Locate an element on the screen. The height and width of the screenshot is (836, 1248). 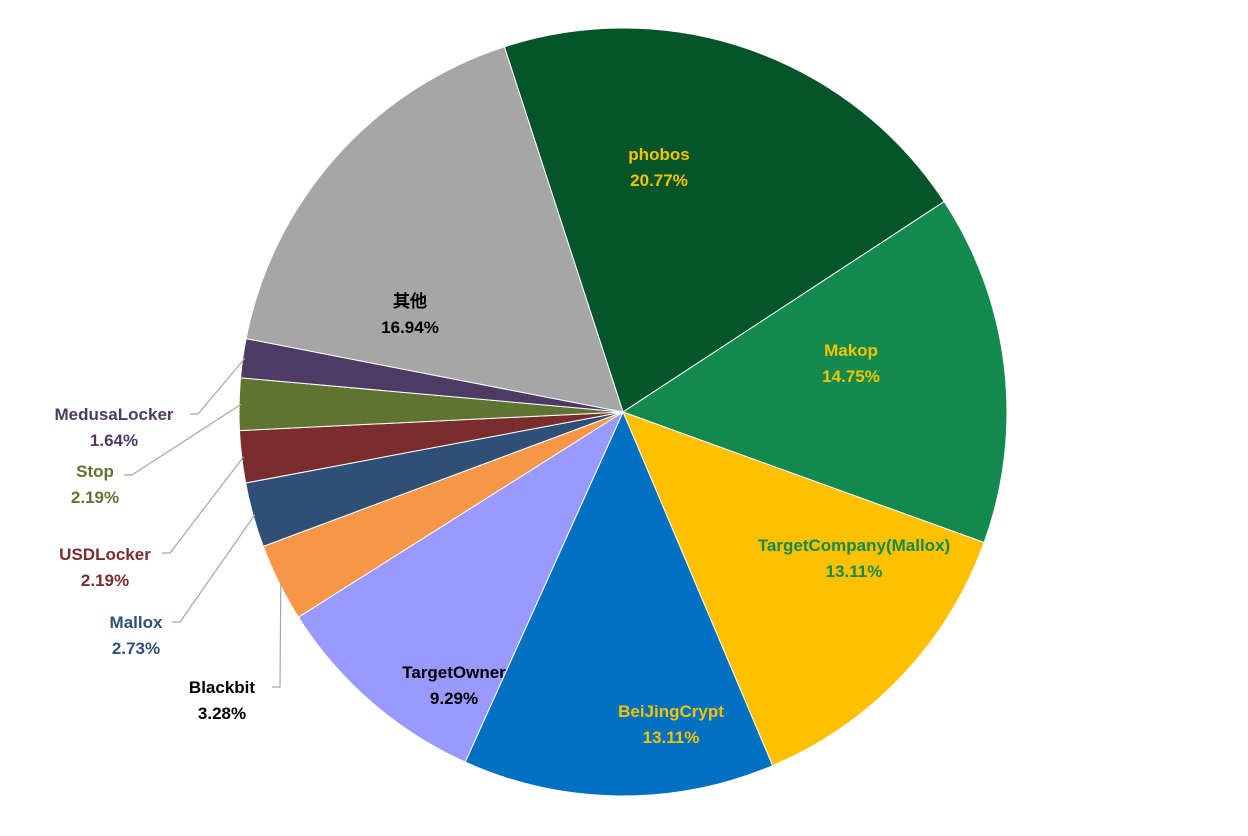
slice-percent-label: 1.64% is located at coordinates (114, 440).